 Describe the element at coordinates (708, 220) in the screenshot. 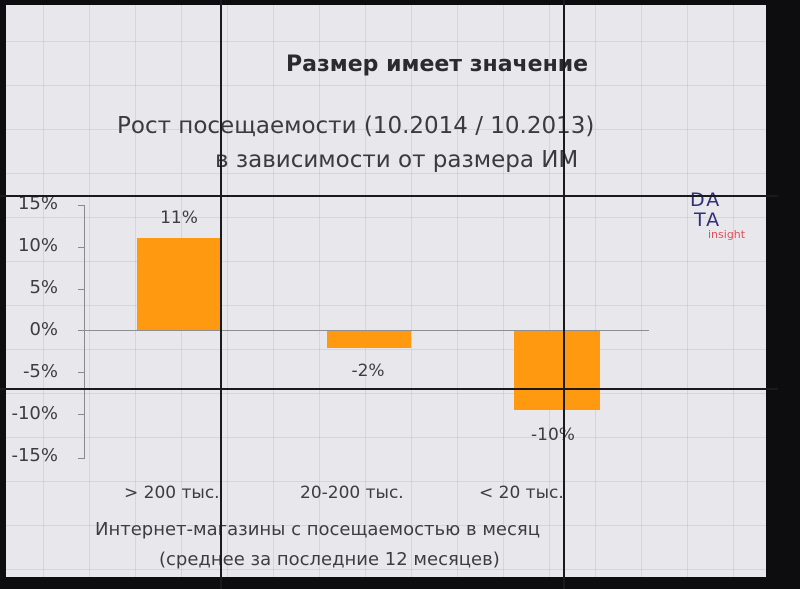

I see `logo-line2: TA` at that location.